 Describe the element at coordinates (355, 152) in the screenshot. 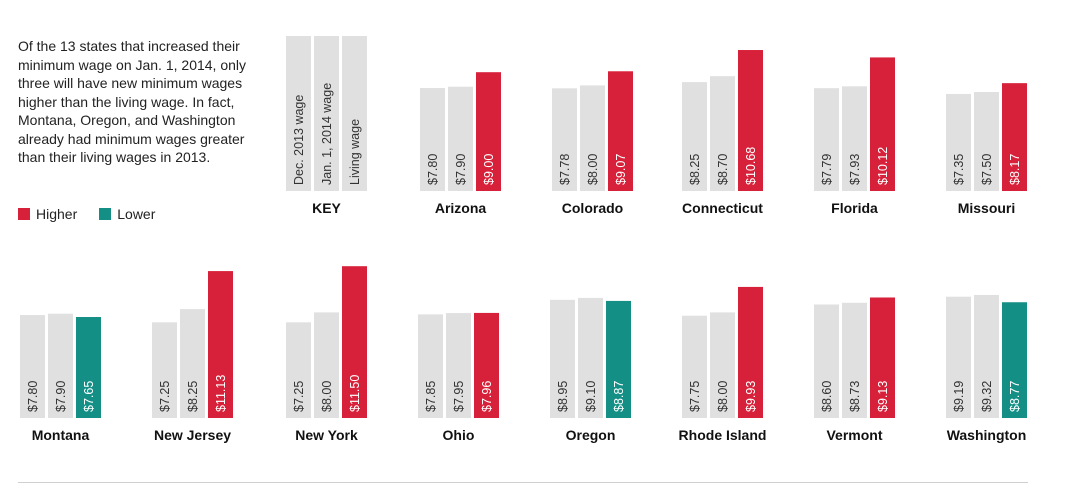

I see `key-bar-label: Living wage` at that location.